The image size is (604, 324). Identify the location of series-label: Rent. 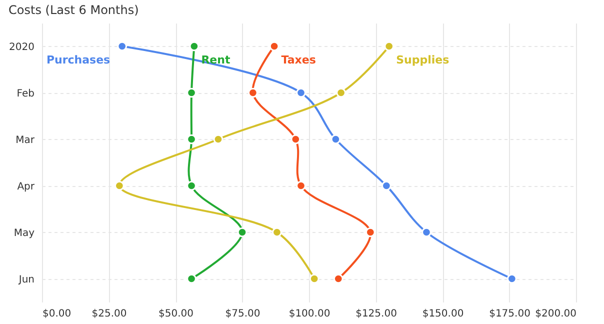
(215, 59).